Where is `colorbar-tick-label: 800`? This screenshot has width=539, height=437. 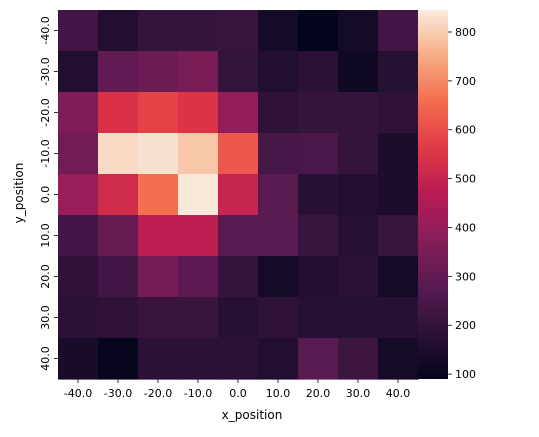 colorbar-tick-label: 800 is located at coordinates (465, 32).